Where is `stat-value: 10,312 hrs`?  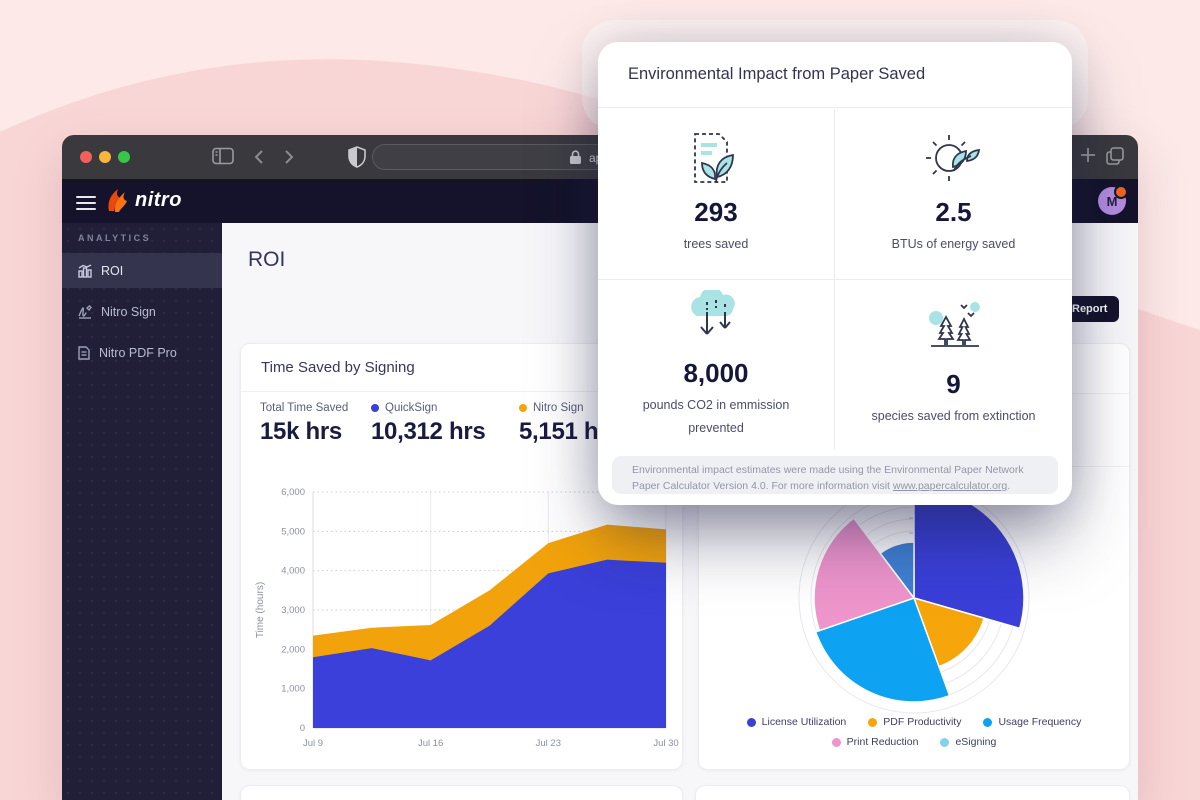
stat-value: 10,312 hrs is located at coordinates (428, 431).